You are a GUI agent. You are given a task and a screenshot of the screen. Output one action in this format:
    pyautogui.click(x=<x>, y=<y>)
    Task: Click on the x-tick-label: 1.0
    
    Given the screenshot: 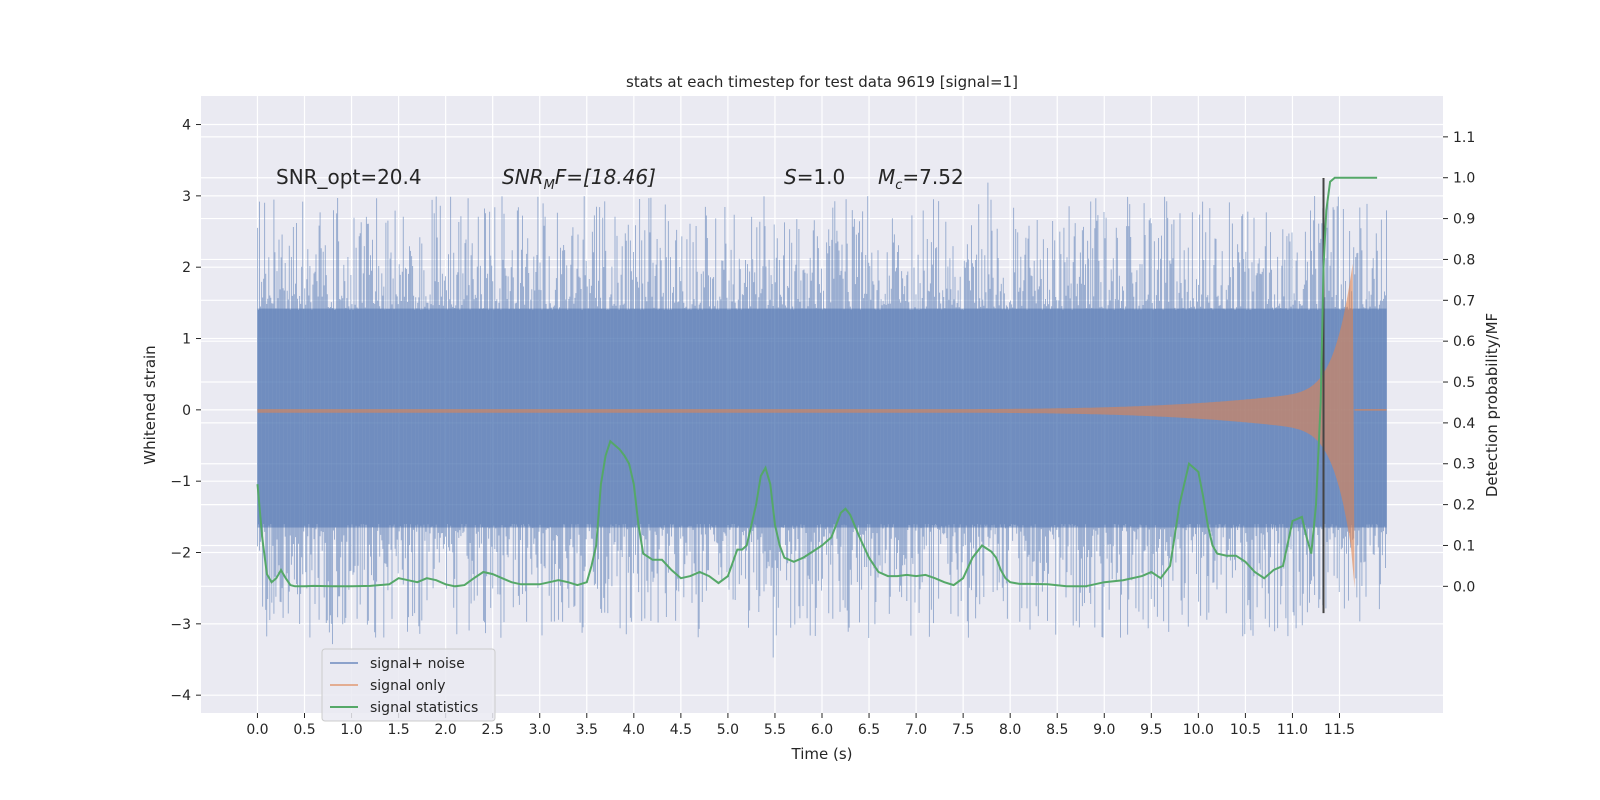 What is the action you would take?
    pyautogui.click(x=351, y=730)
    